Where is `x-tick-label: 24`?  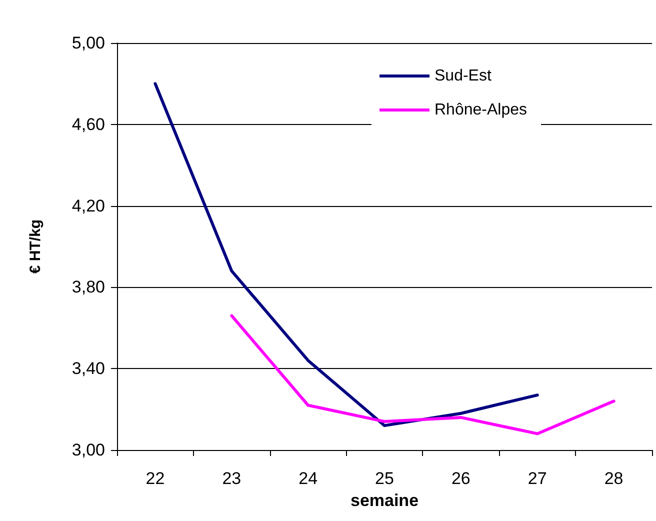 x-tick-label: 24 is located at coordinates (308, 478).